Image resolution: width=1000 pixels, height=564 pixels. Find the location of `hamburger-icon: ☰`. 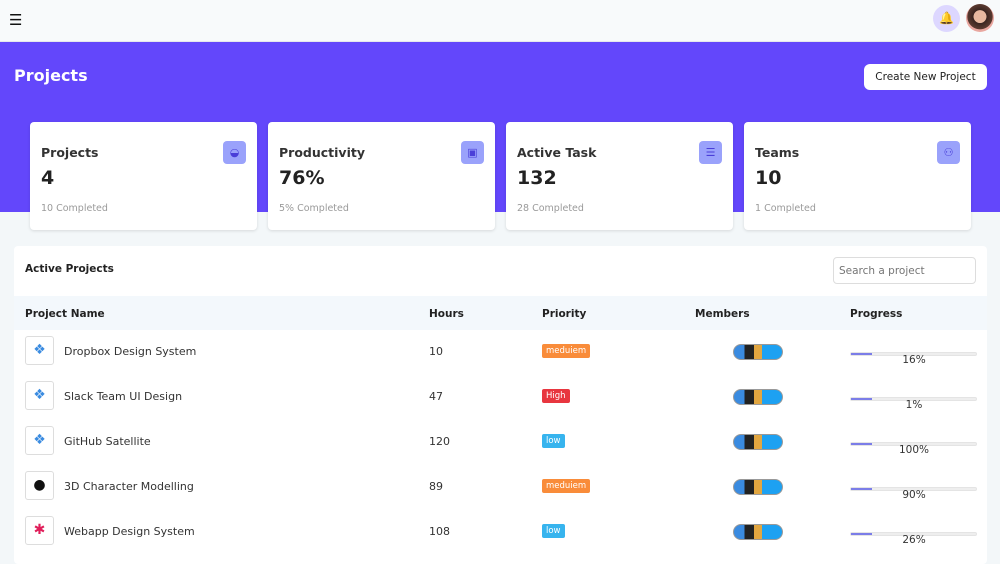

hamburger-icon: ☰ is located at coordinates (16, 20).